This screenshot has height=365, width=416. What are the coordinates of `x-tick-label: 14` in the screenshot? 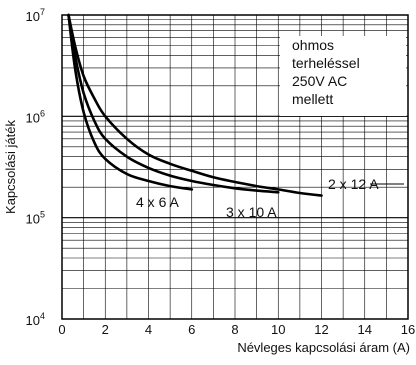 It's located at (365, 329).